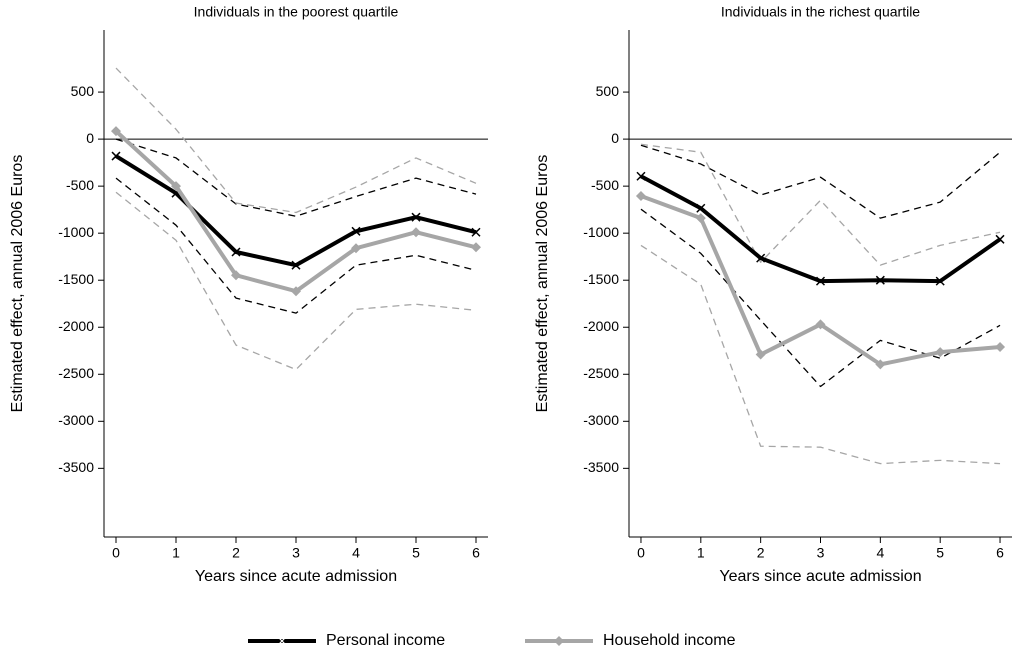 This screenshot has height=658, width=1014. I want to click on legend-label: Household income, so click(669, 640).